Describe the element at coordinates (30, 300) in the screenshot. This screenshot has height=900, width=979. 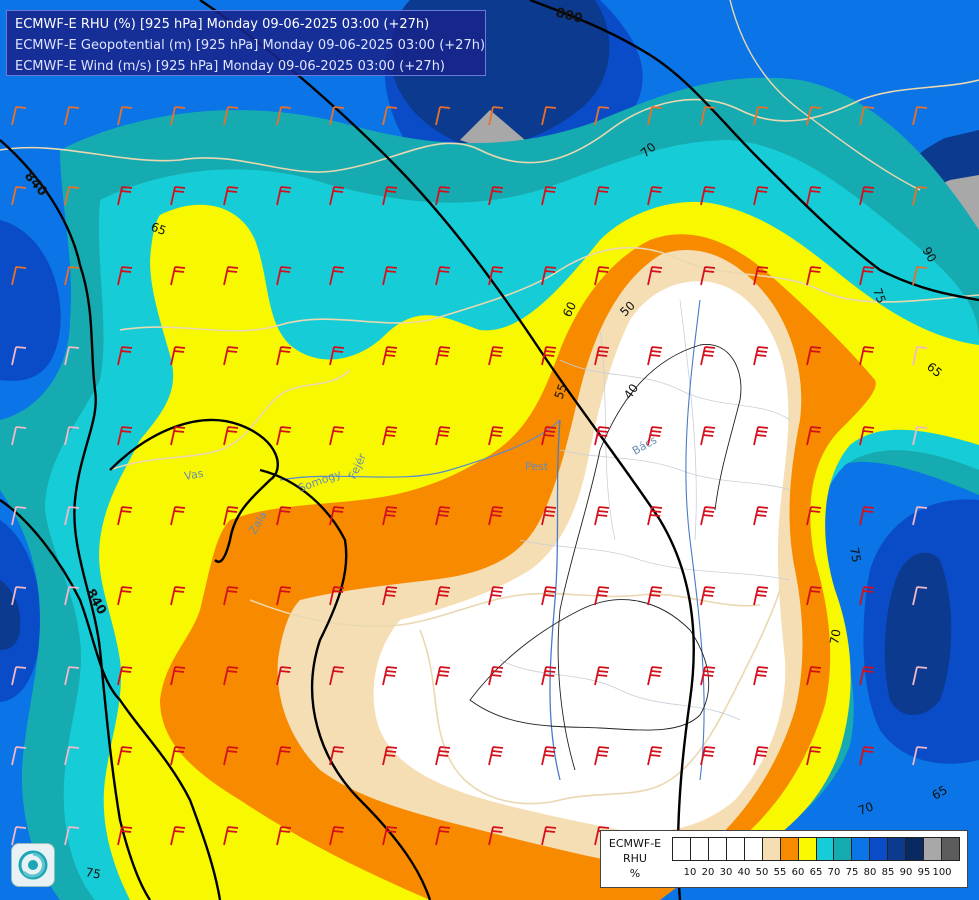
I see `rhu-band-85-west` at that location.